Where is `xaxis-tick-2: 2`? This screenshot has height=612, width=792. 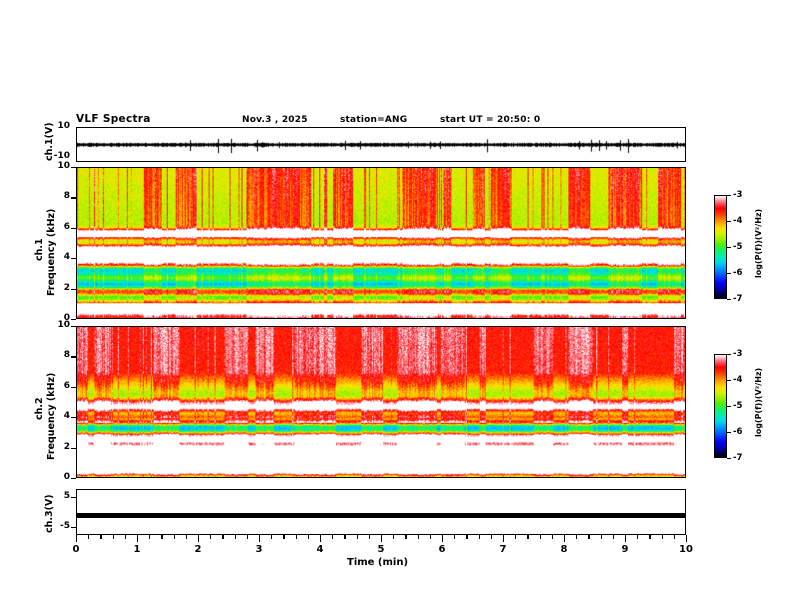
xaxis-tick-2: 2 is located at coordinates (198, 549).